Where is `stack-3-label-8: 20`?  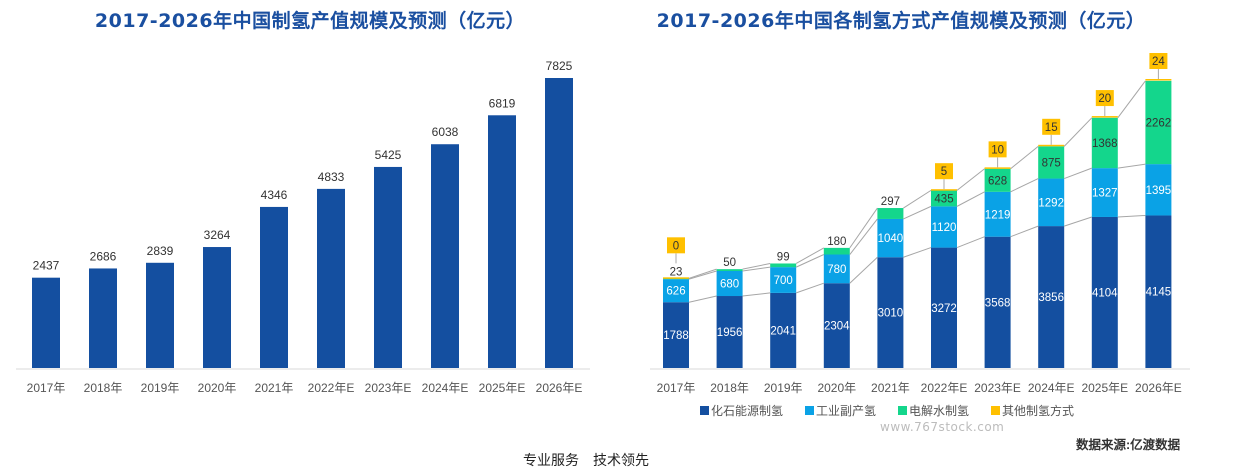 stack-3-label-8: 20 is located at coordinates (1104, 99).